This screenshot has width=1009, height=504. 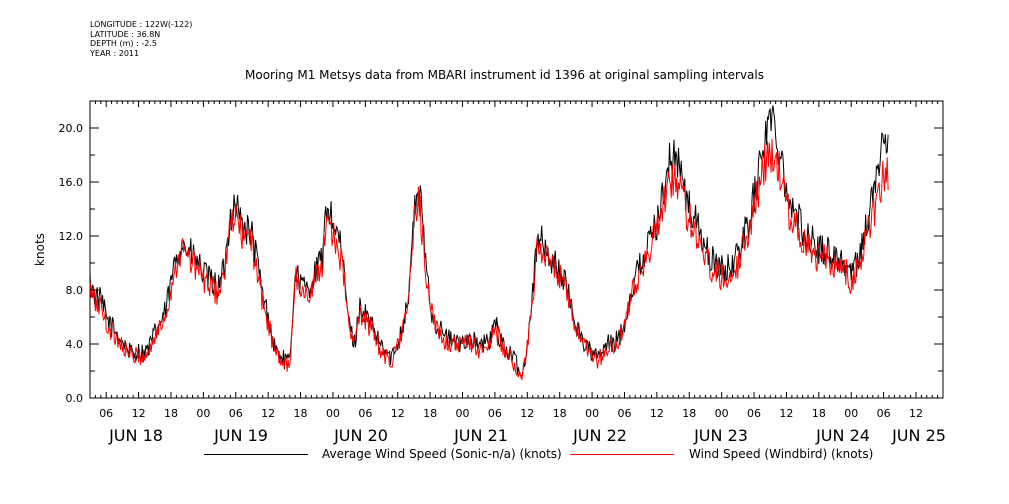 What do you see at coordinates (256, 454) in the screenshot?
I see `legend-line-black` at bounding box center [256, 454].